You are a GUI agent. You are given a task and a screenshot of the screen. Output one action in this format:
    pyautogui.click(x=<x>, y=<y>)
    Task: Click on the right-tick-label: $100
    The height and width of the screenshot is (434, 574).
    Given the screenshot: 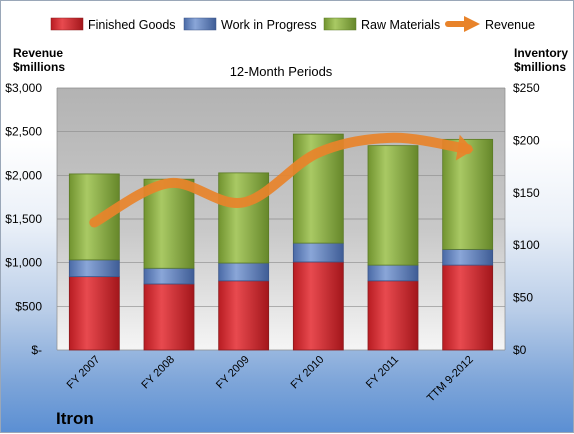 What is the action you would take?
    pyautogui.click(x=526, y=245)
    